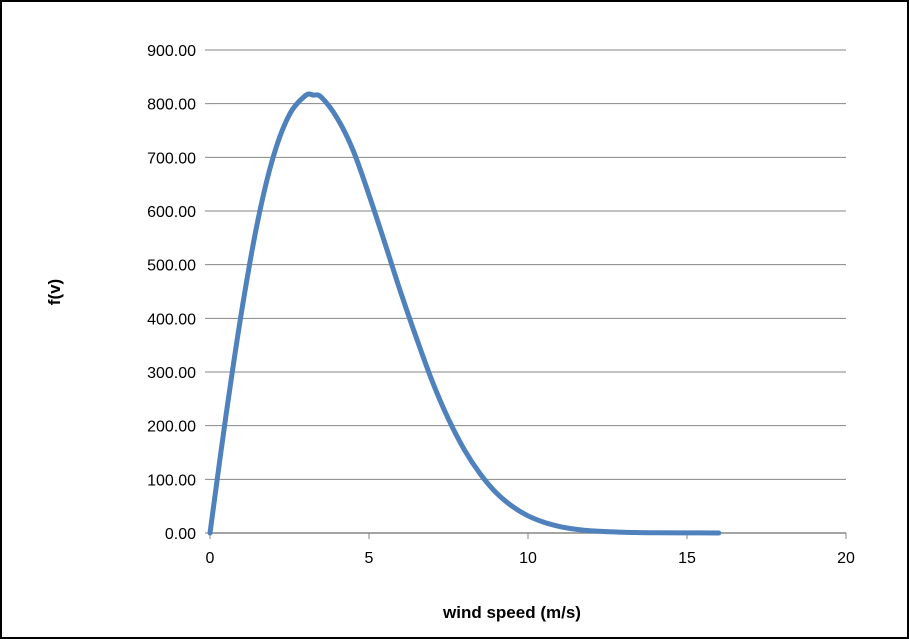 The height and width of the screenshot is (639, 909). What do you see at coordinates (846, 558) in the screenshot?
I see `x-tick-label: 20` at bounding box center [846, 558].